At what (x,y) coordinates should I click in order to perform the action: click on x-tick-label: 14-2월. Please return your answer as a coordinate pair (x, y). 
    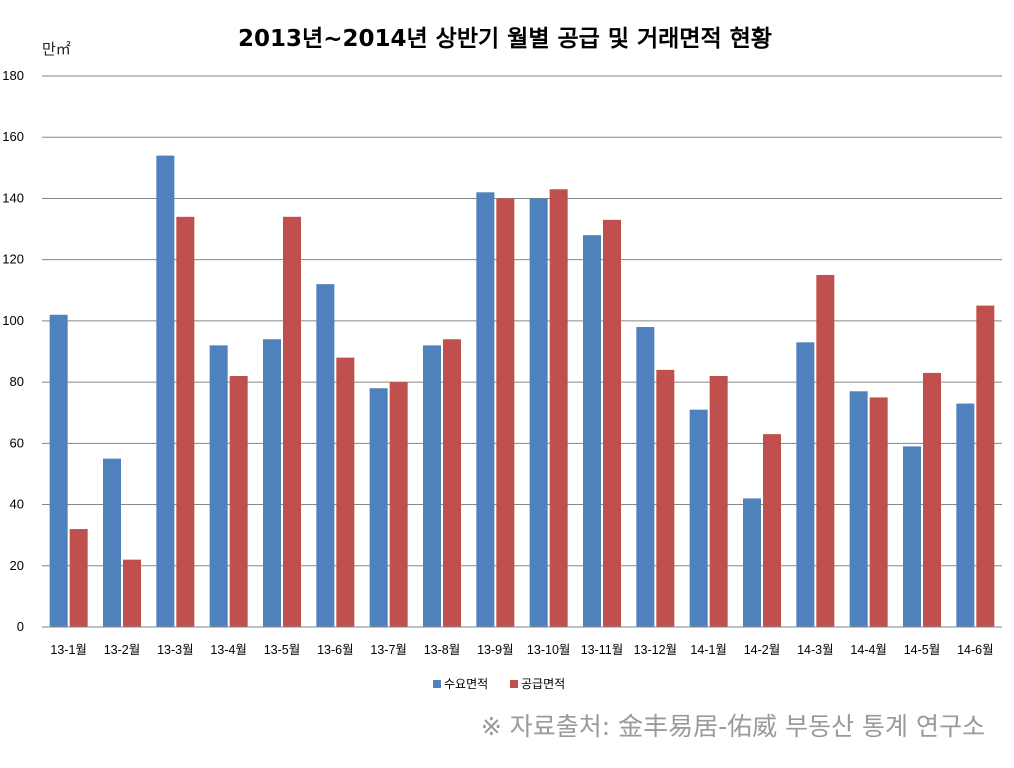
    Looking at the image, I should click on (762, 650).